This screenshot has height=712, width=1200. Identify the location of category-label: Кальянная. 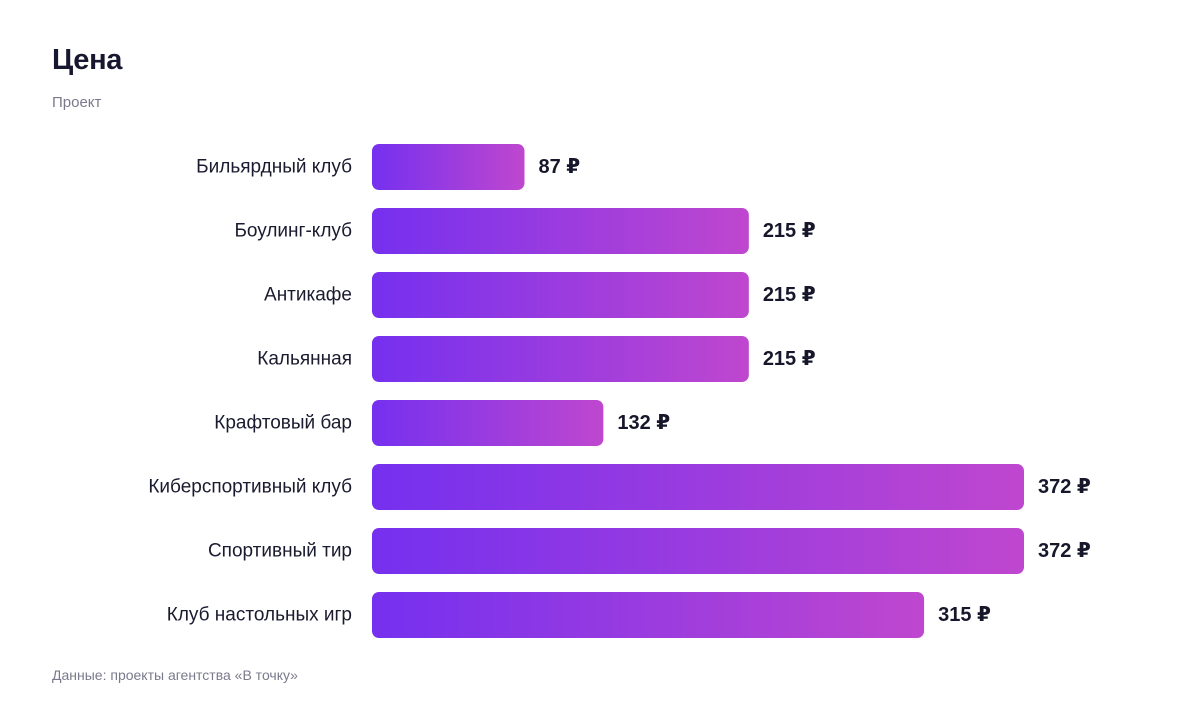
(304, 359).